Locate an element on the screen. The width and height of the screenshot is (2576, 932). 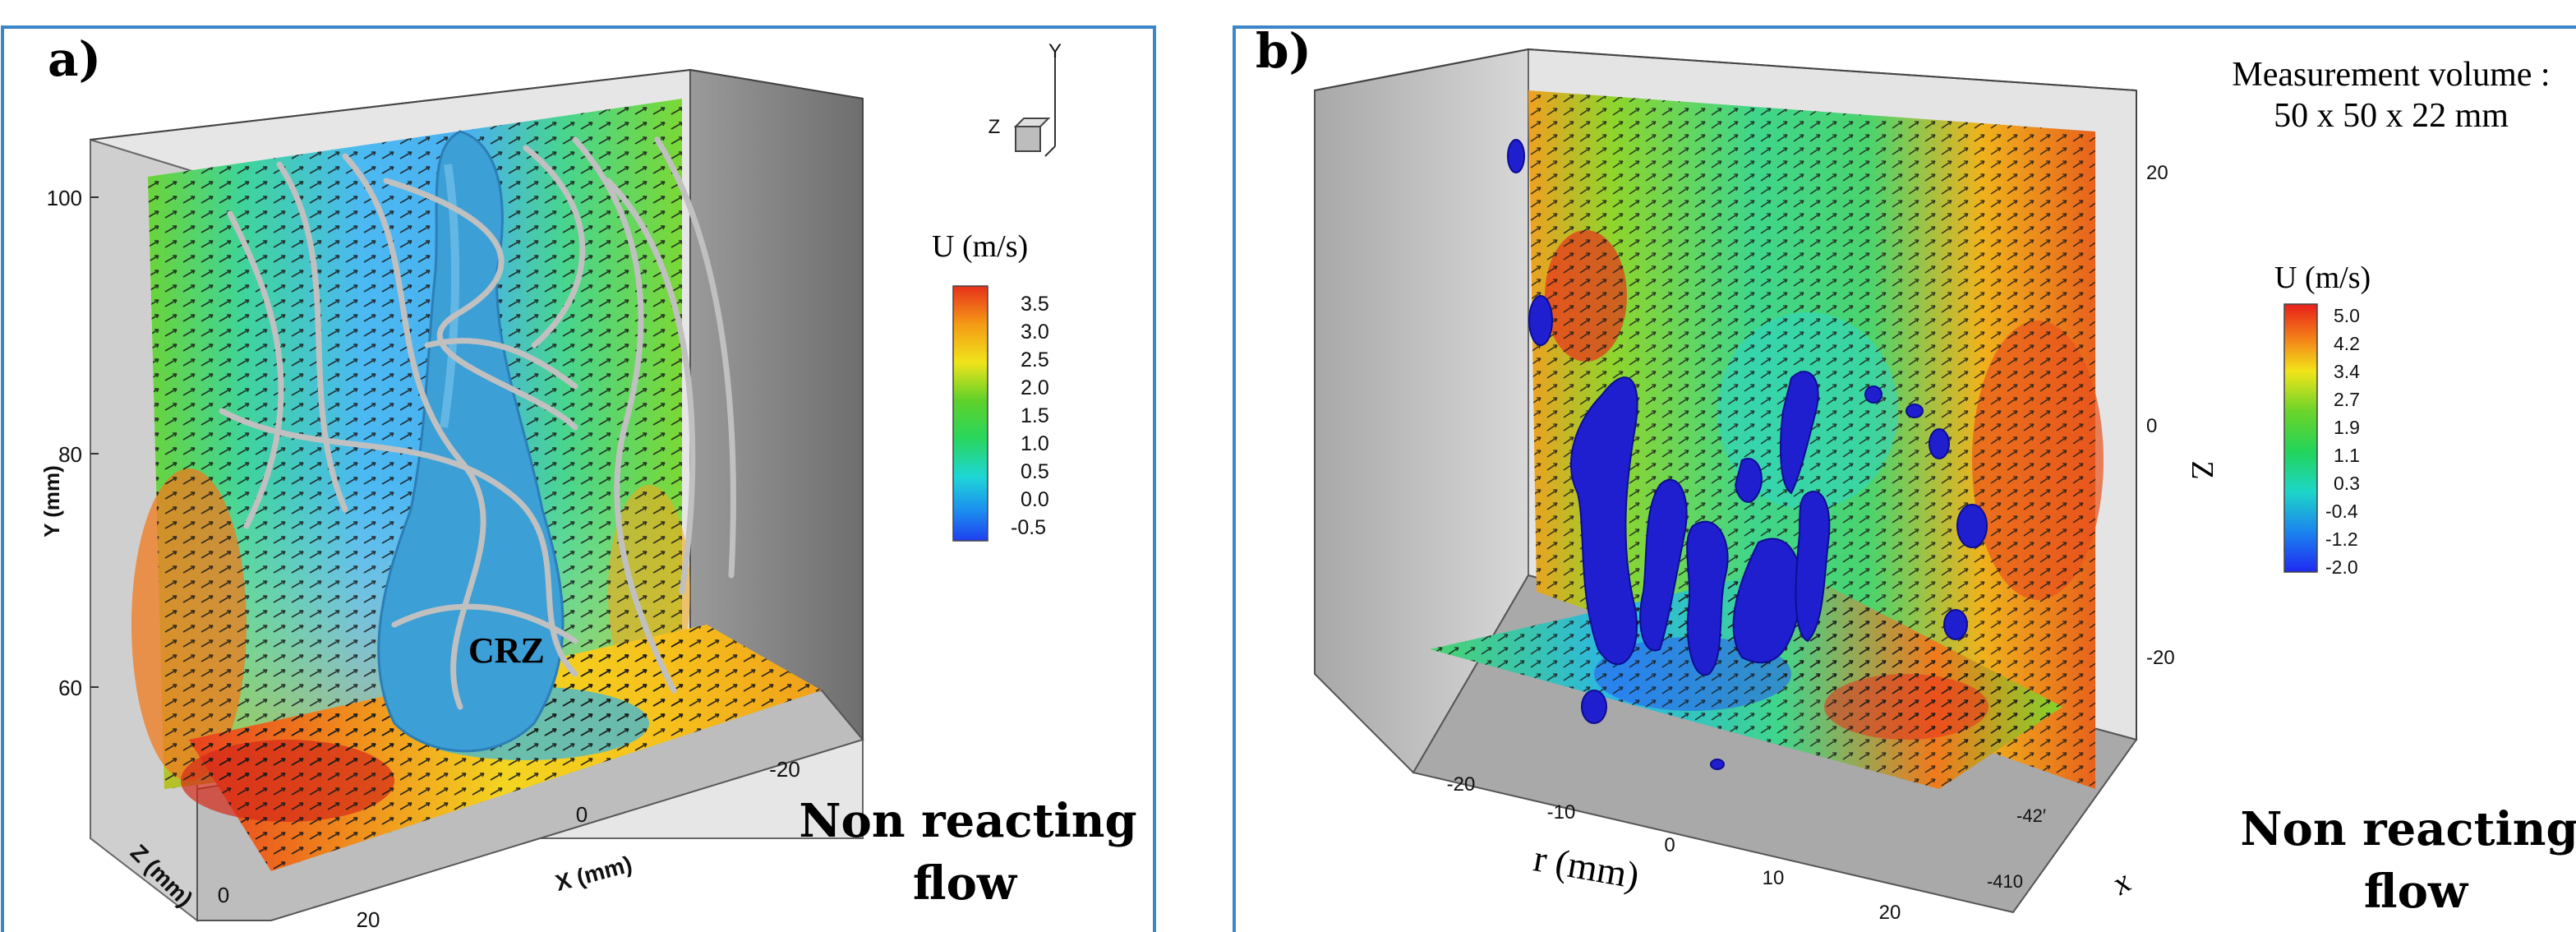
r-tick-label: 20 is located at coordinates (1890, 913).